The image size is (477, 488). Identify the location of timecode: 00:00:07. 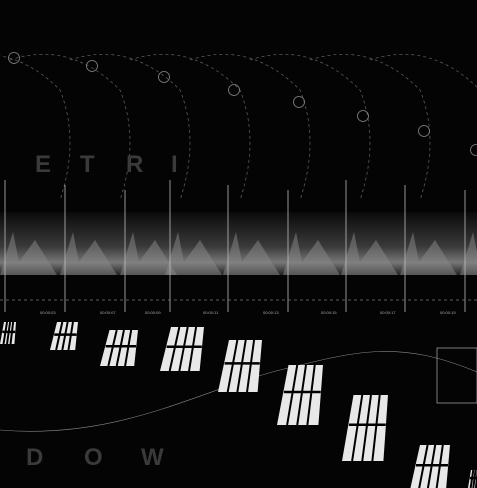
(108, 312).